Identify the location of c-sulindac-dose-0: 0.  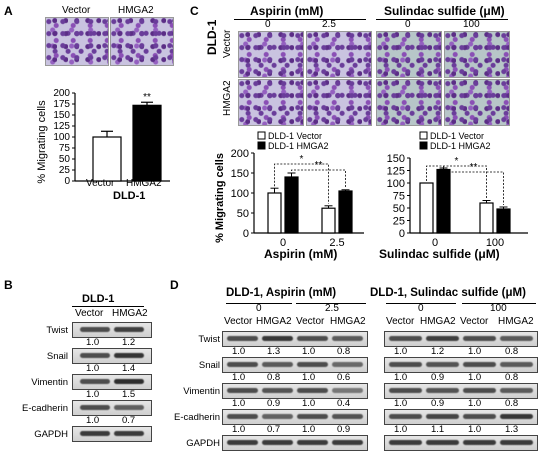
(408, 24).